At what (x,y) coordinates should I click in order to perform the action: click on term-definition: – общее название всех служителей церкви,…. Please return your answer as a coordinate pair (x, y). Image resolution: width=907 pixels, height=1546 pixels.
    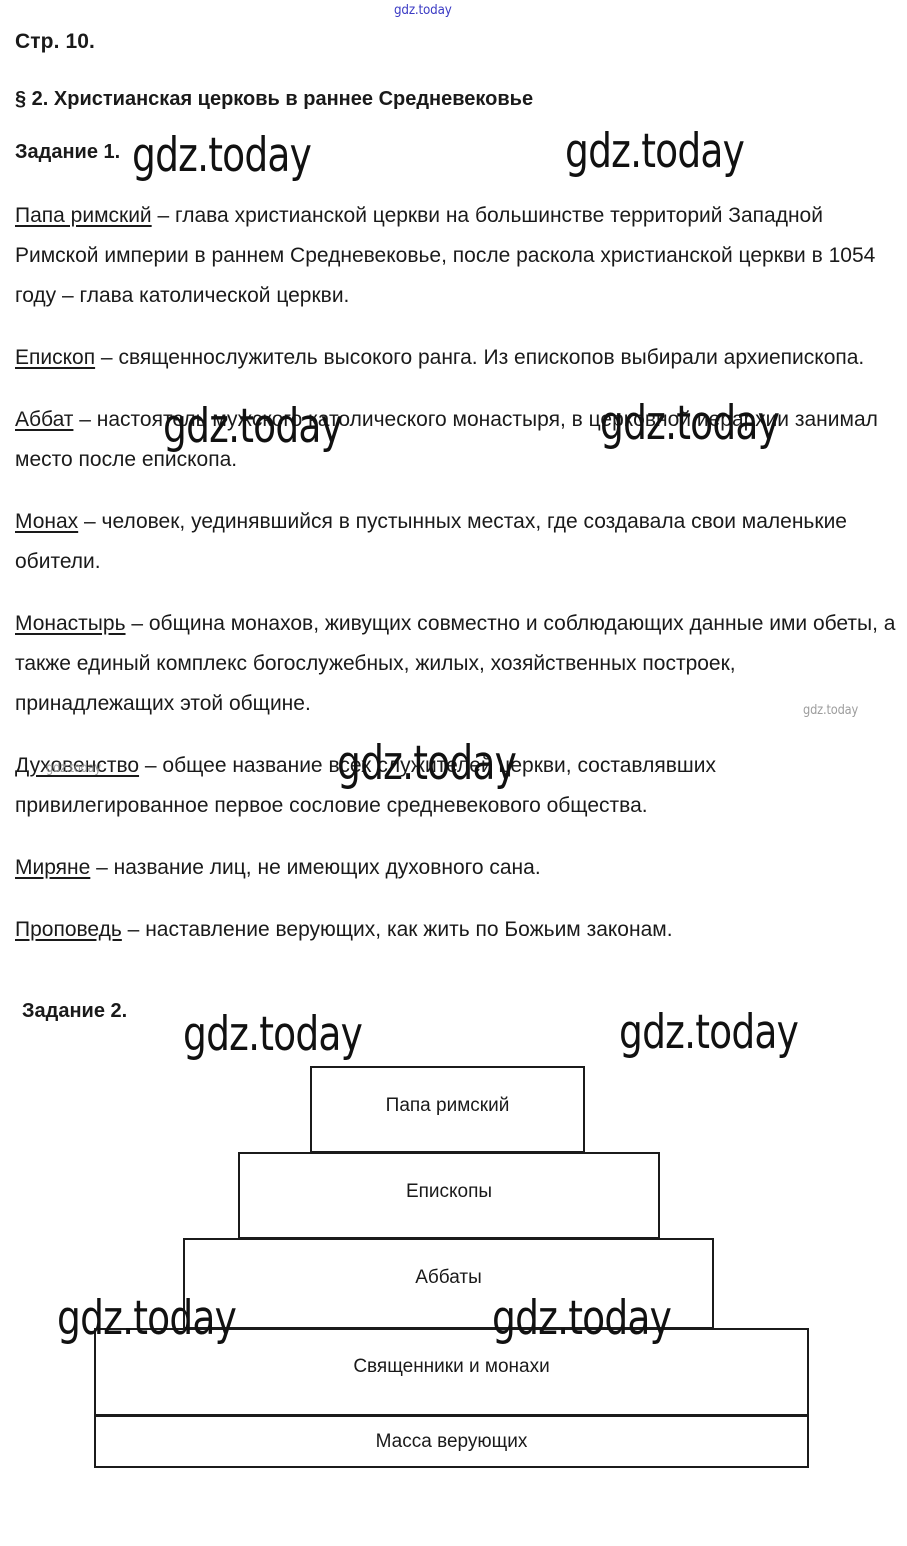
    Looking at the image, I should click on (365, 785).